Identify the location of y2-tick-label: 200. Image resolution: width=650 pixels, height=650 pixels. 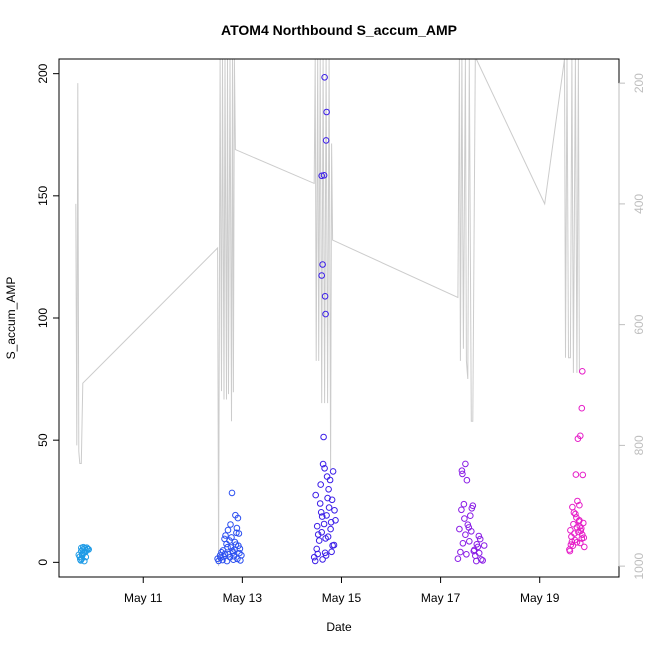
(639, 83).